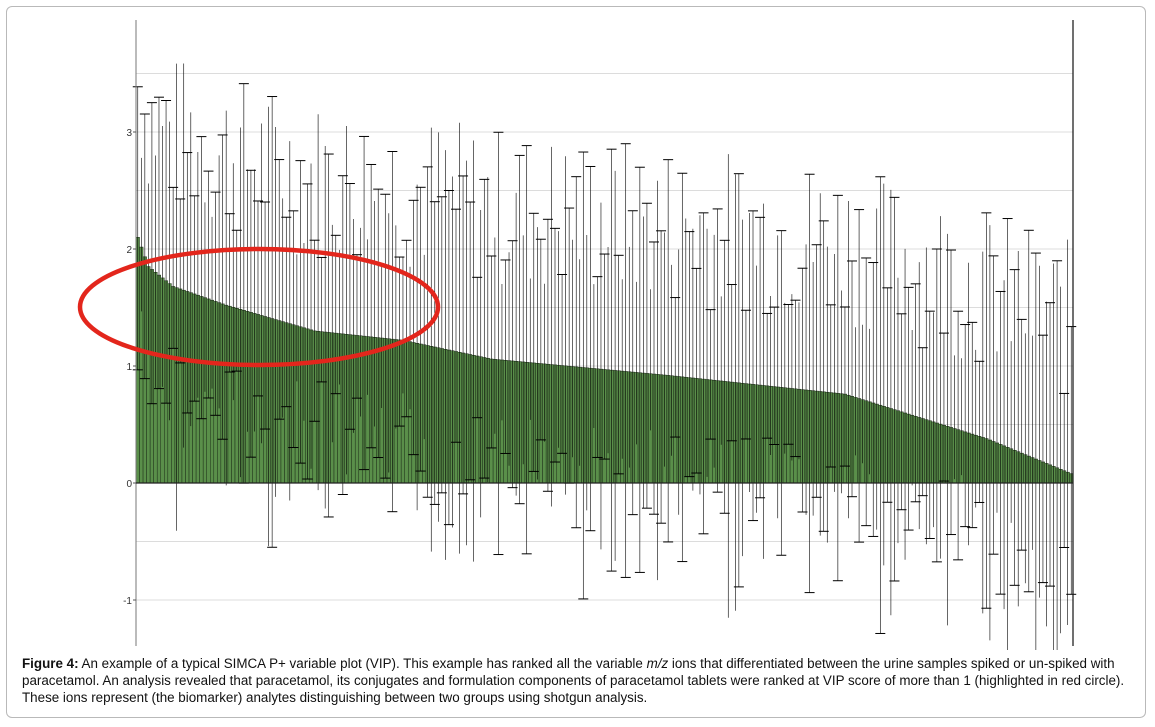  What do you see at coordinates (129, 250) in the screenshot?
I see `y-tick-label: 2` at bounding box center [129, 250].